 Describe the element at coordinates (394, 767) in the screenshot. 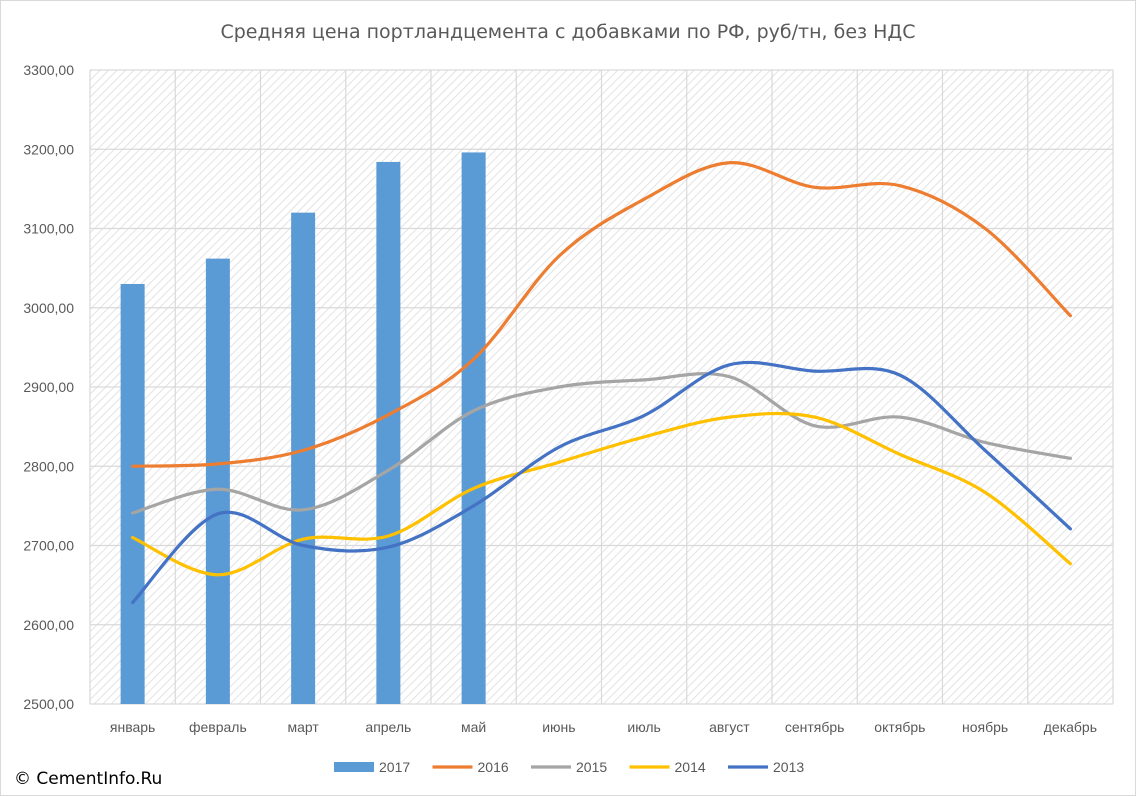

I see `legend-label-2017: 2017` at that location.